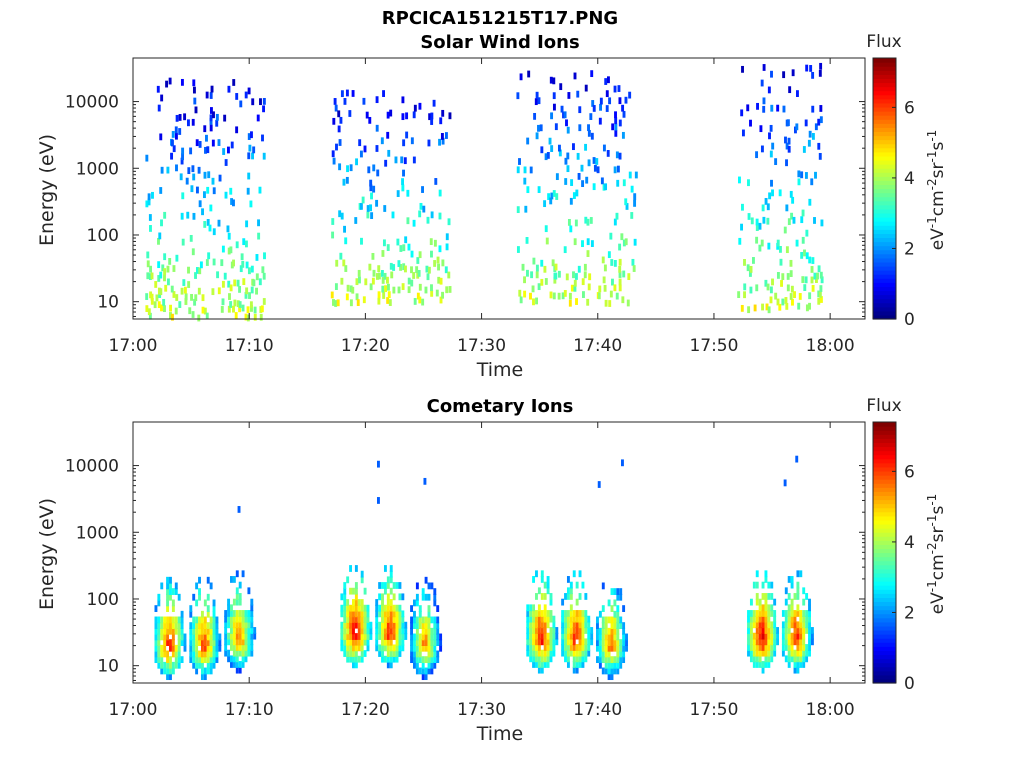 Image resolution: width=1024 pixels, height=768 pixels. What do you see at coordinates (597, 346) in the screenshot?
I see `x-tick-label: 17:40` at bounding box center [597, 346].